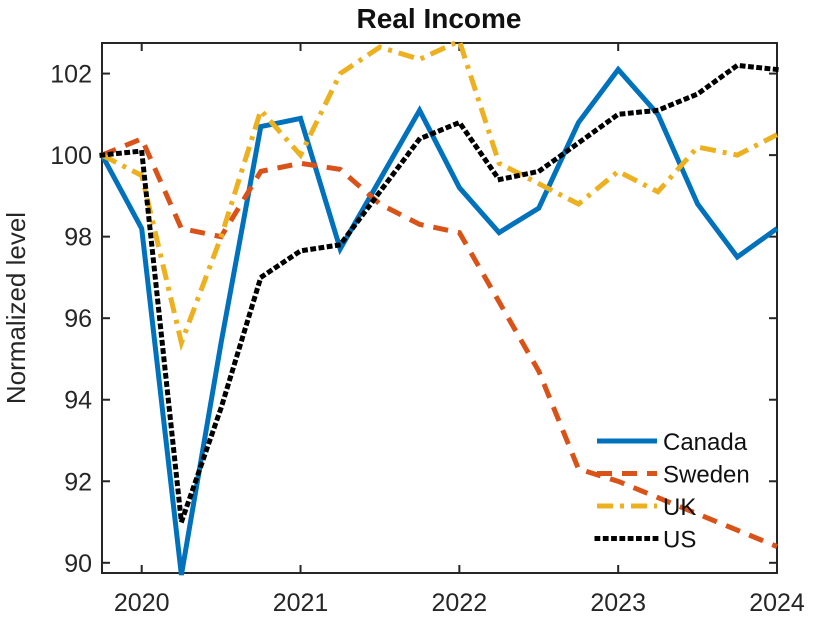 Image resolution: width=817 pixels, height=623 pixels. I want to click on y-tick-label: 102, so click(71, 75).